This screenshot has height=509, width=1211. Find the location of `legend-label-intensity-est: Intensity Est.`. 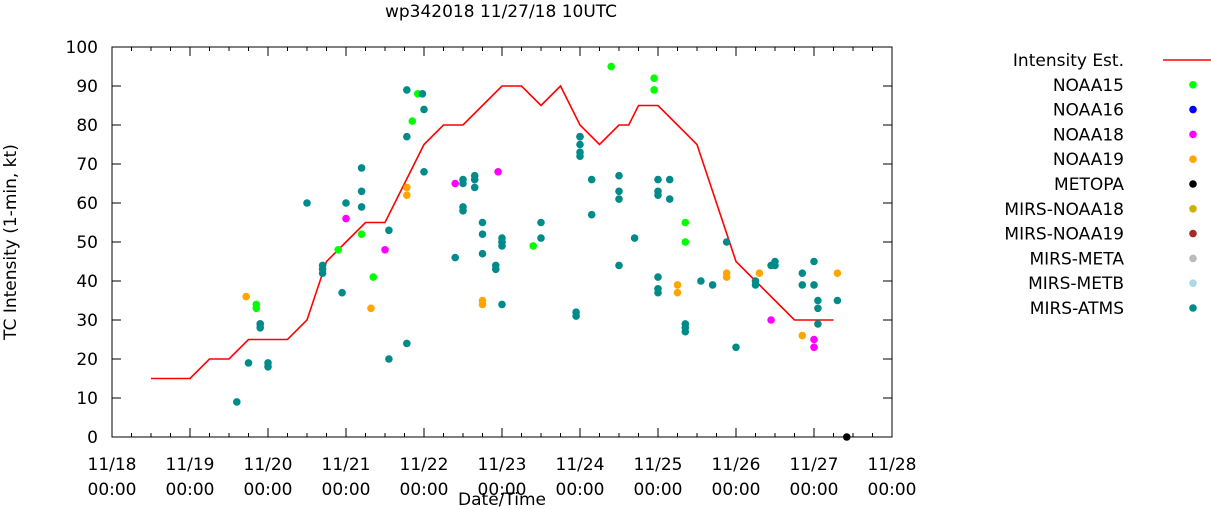

legend-label-intensity-est: Intensity Est. is located at coordinates (1068, 61).